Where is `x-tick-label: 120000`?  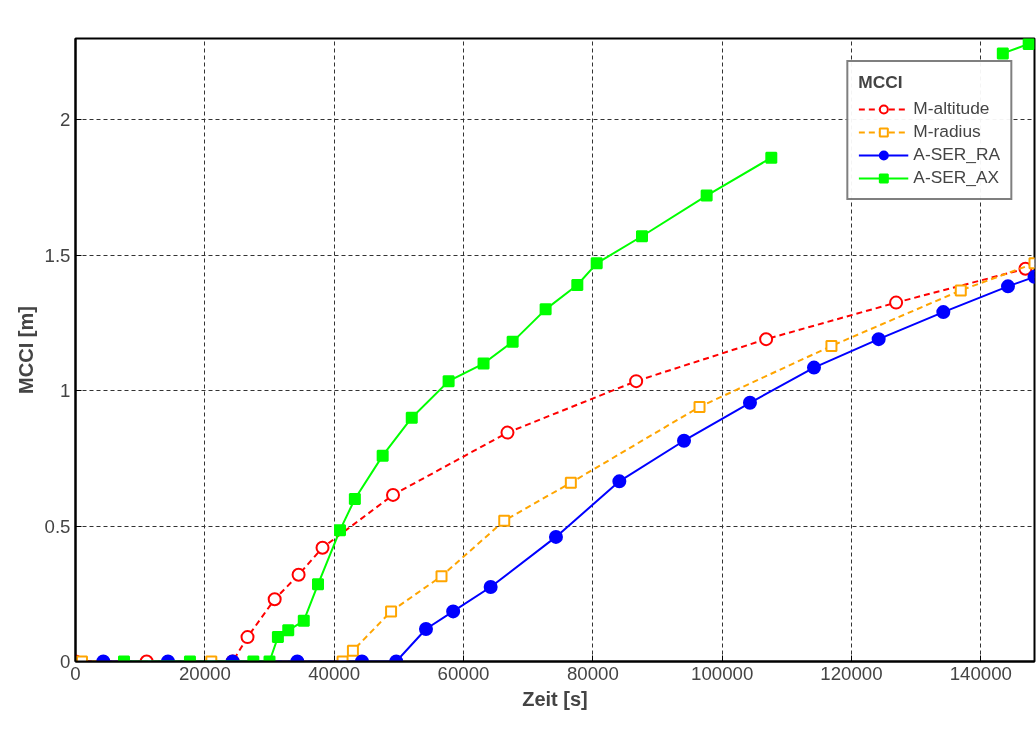
x-tick-label: 120000 is located at coordinates (851, 673).